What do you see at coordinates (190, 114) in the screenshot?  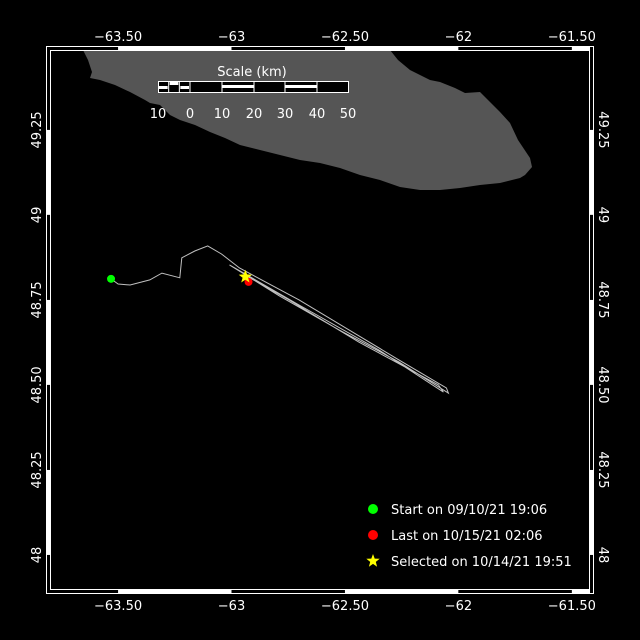 I see `scale-bar-label: 0` at bounding box center [190, 114].